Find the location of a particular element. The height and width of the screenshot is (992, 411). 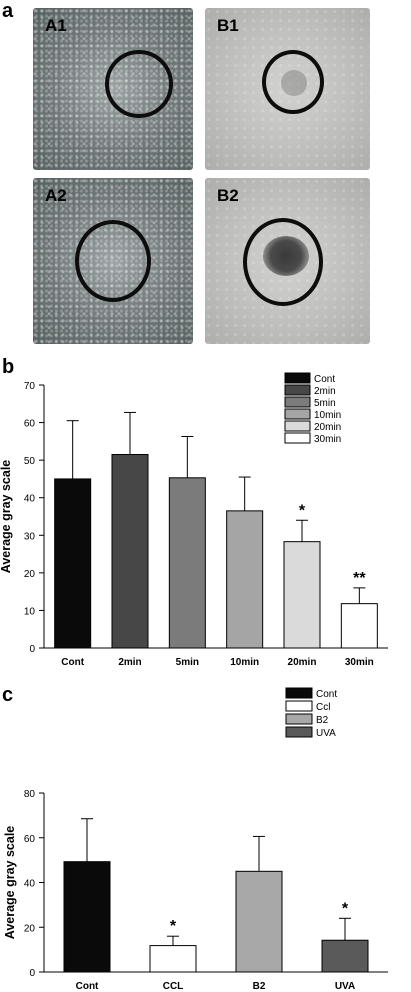

legend-label: 10min is located at coordinates (327, 415).